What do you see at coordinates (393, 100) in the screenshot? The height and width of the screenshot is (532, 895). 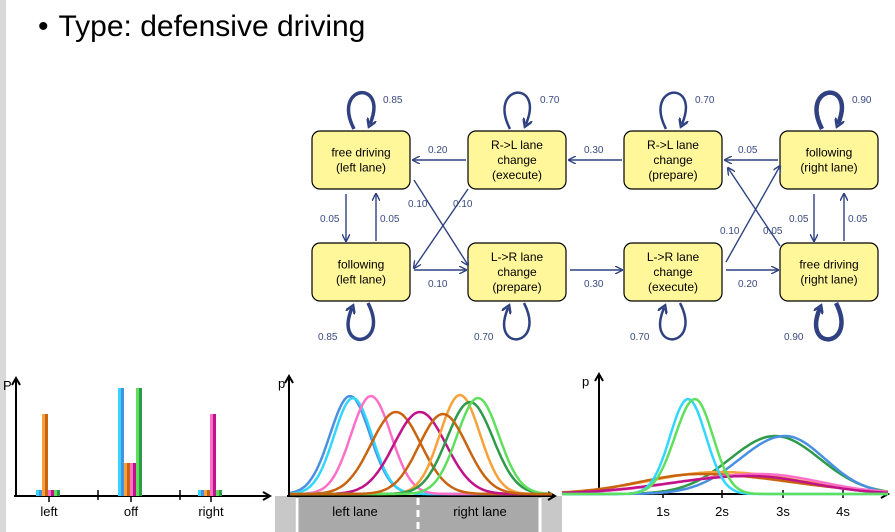 I see `self-loop-prob: 0.85` at bounding box center [393, 100].